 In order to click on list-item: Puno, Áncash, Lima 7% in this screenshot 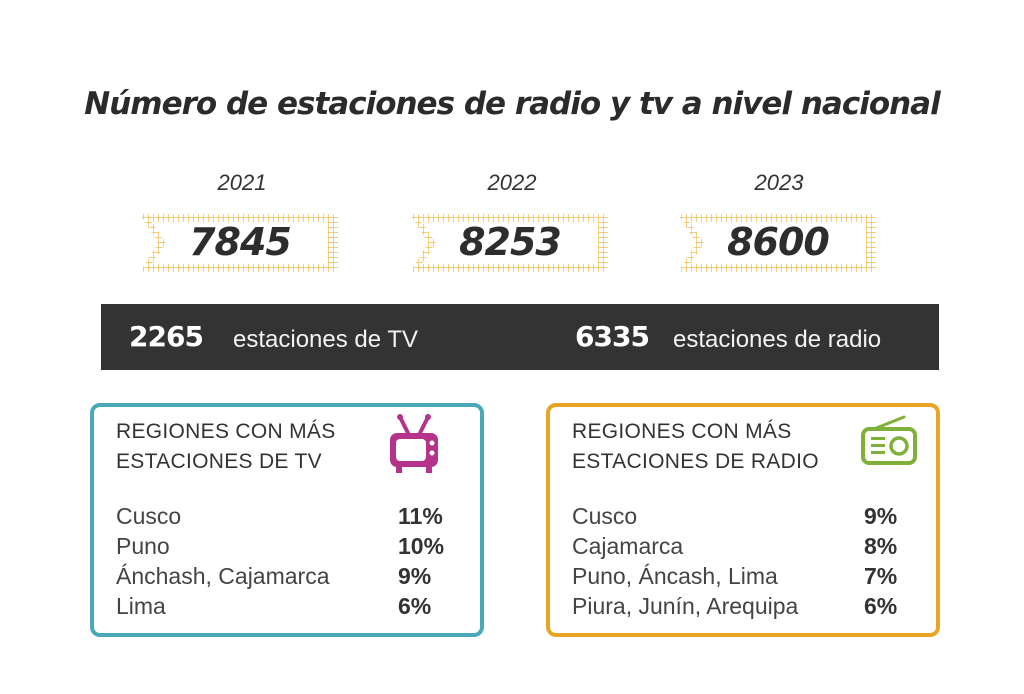, I will do `click(742, 576)`.